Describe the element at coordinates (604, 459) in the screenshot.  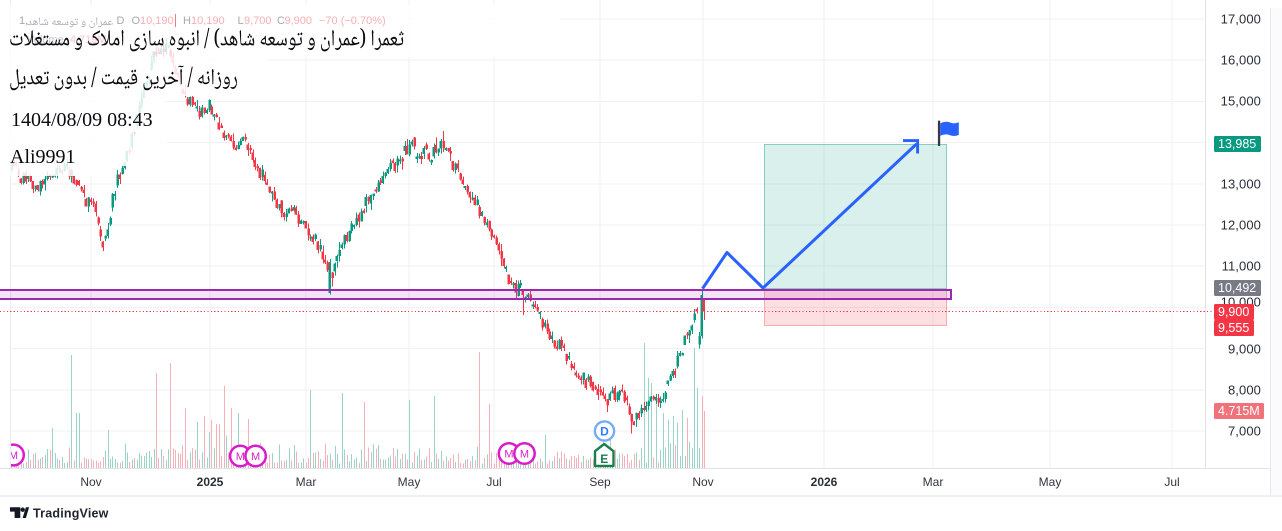
I see `svg-text: E` at that location.